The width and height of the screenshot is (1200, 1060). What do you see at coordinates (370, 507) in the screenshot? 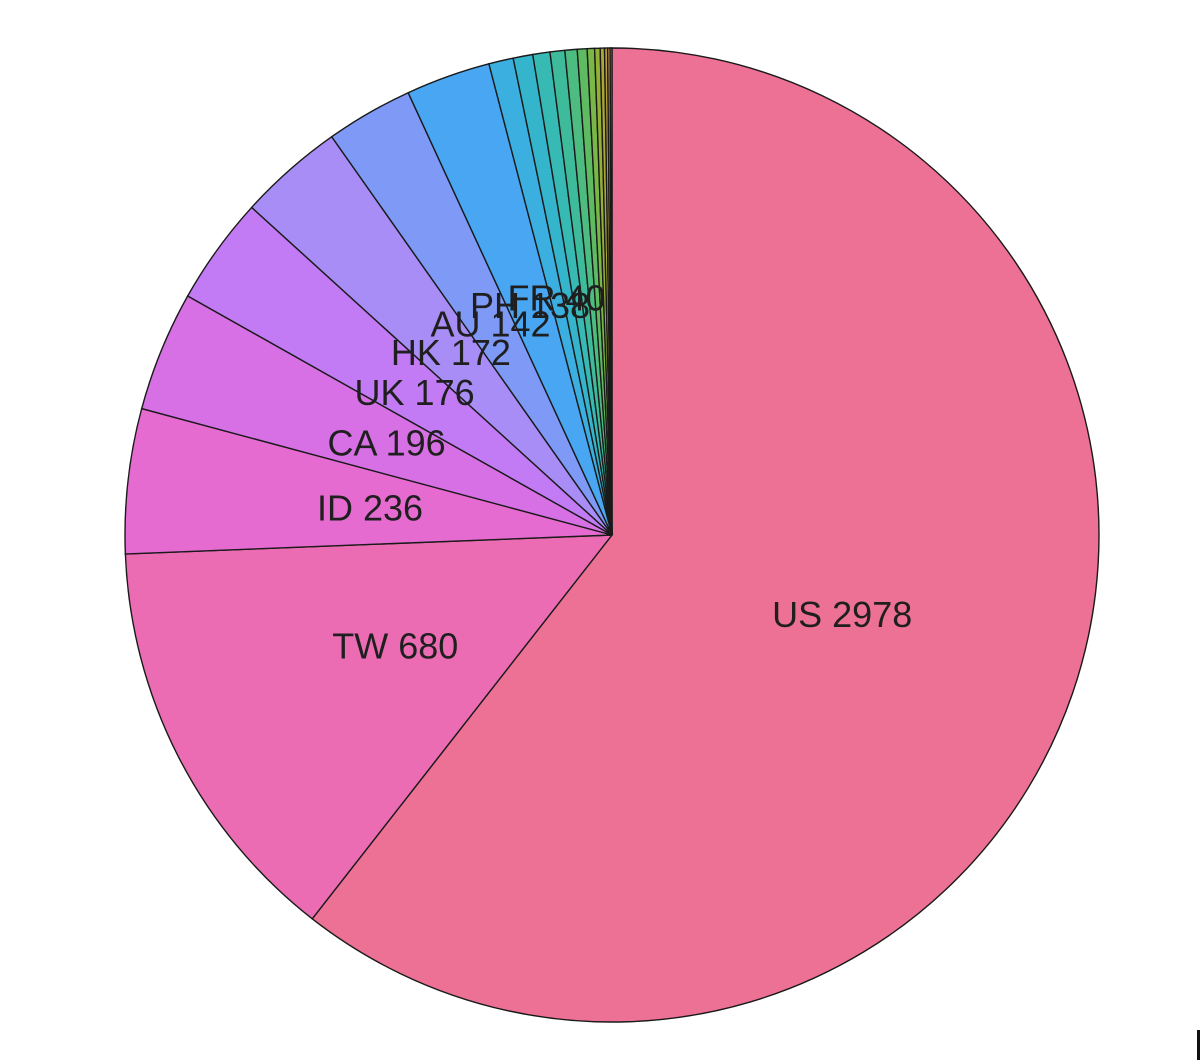
I see `slice-label-id: ID 236` at bounding box center [370, 507].